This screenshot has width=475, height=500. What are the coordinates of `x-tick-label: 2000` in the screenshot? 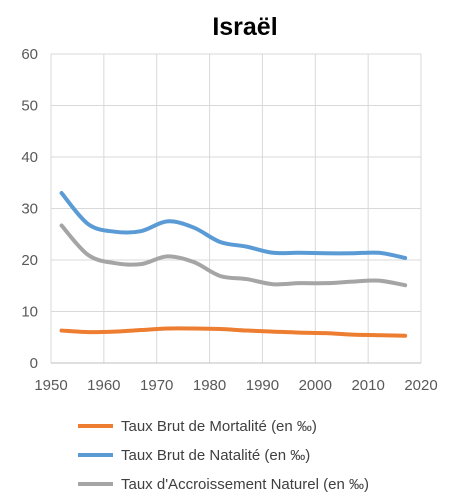 It's located at (315, 385).